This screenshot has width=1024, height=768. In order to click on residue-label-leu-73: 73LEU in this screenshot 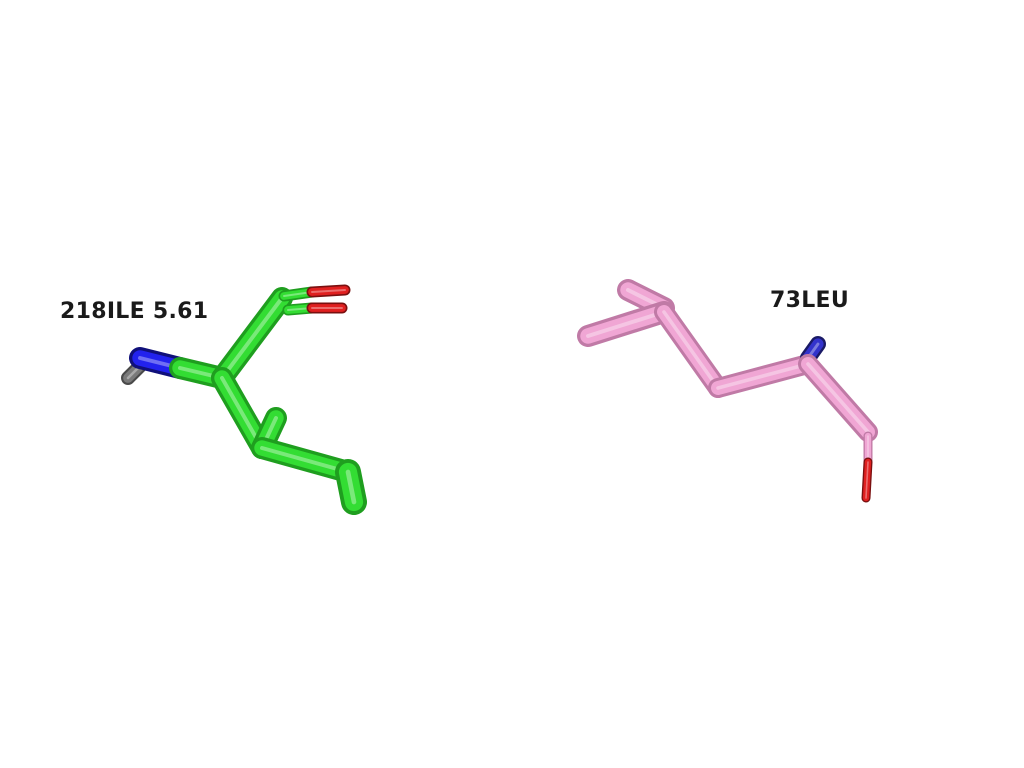, I will do `click(810, 300)`.